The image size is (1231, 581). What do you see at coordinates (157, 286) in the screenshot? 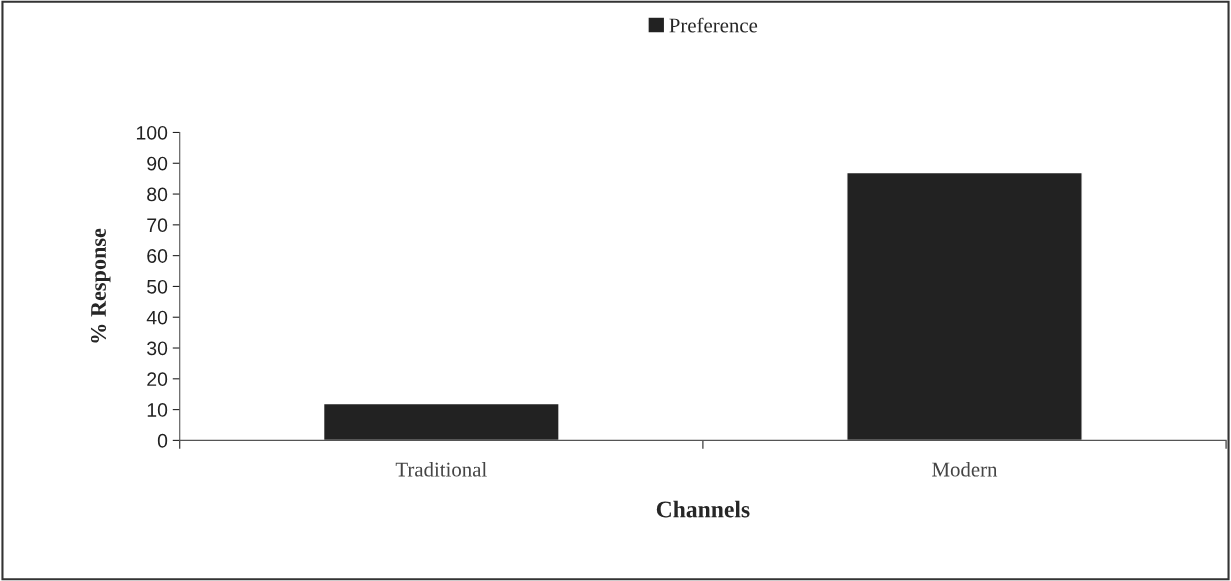
I see `y-tick-label: 50` at bounding box center [157, 286].